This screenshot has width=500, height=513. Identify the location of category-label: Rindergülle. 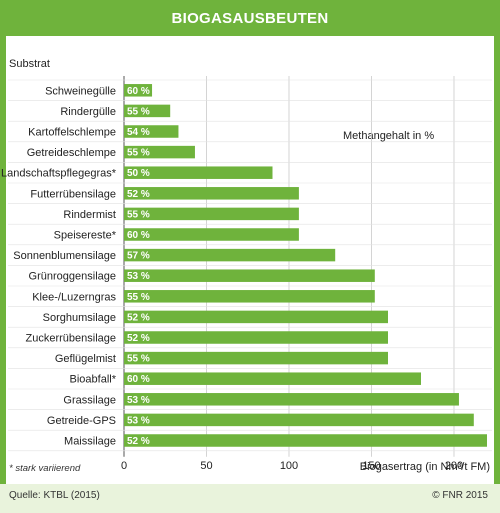
(88, 112).